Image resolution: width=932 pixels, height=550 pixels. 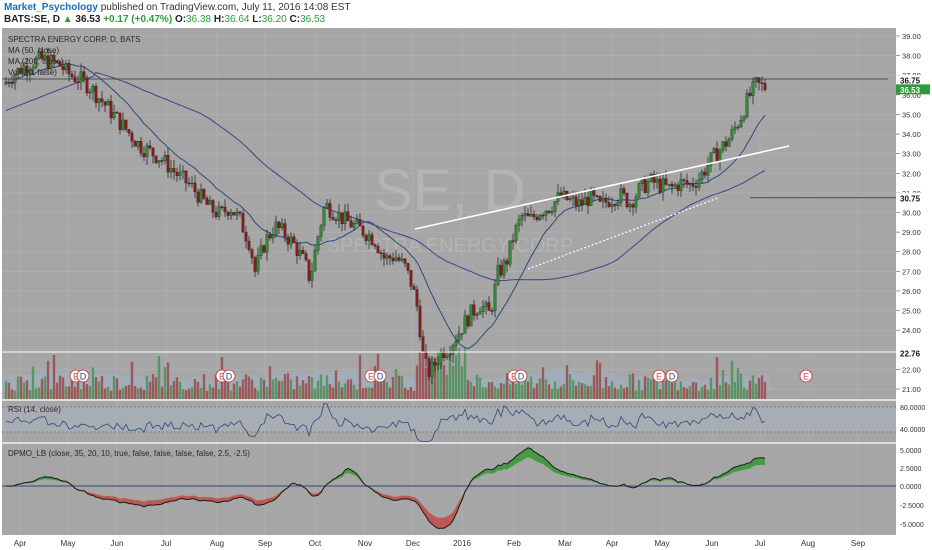 I want to click on chart-title: SPECTRA ENERGY CORP, D, BATS, so click(x=74, y=39).